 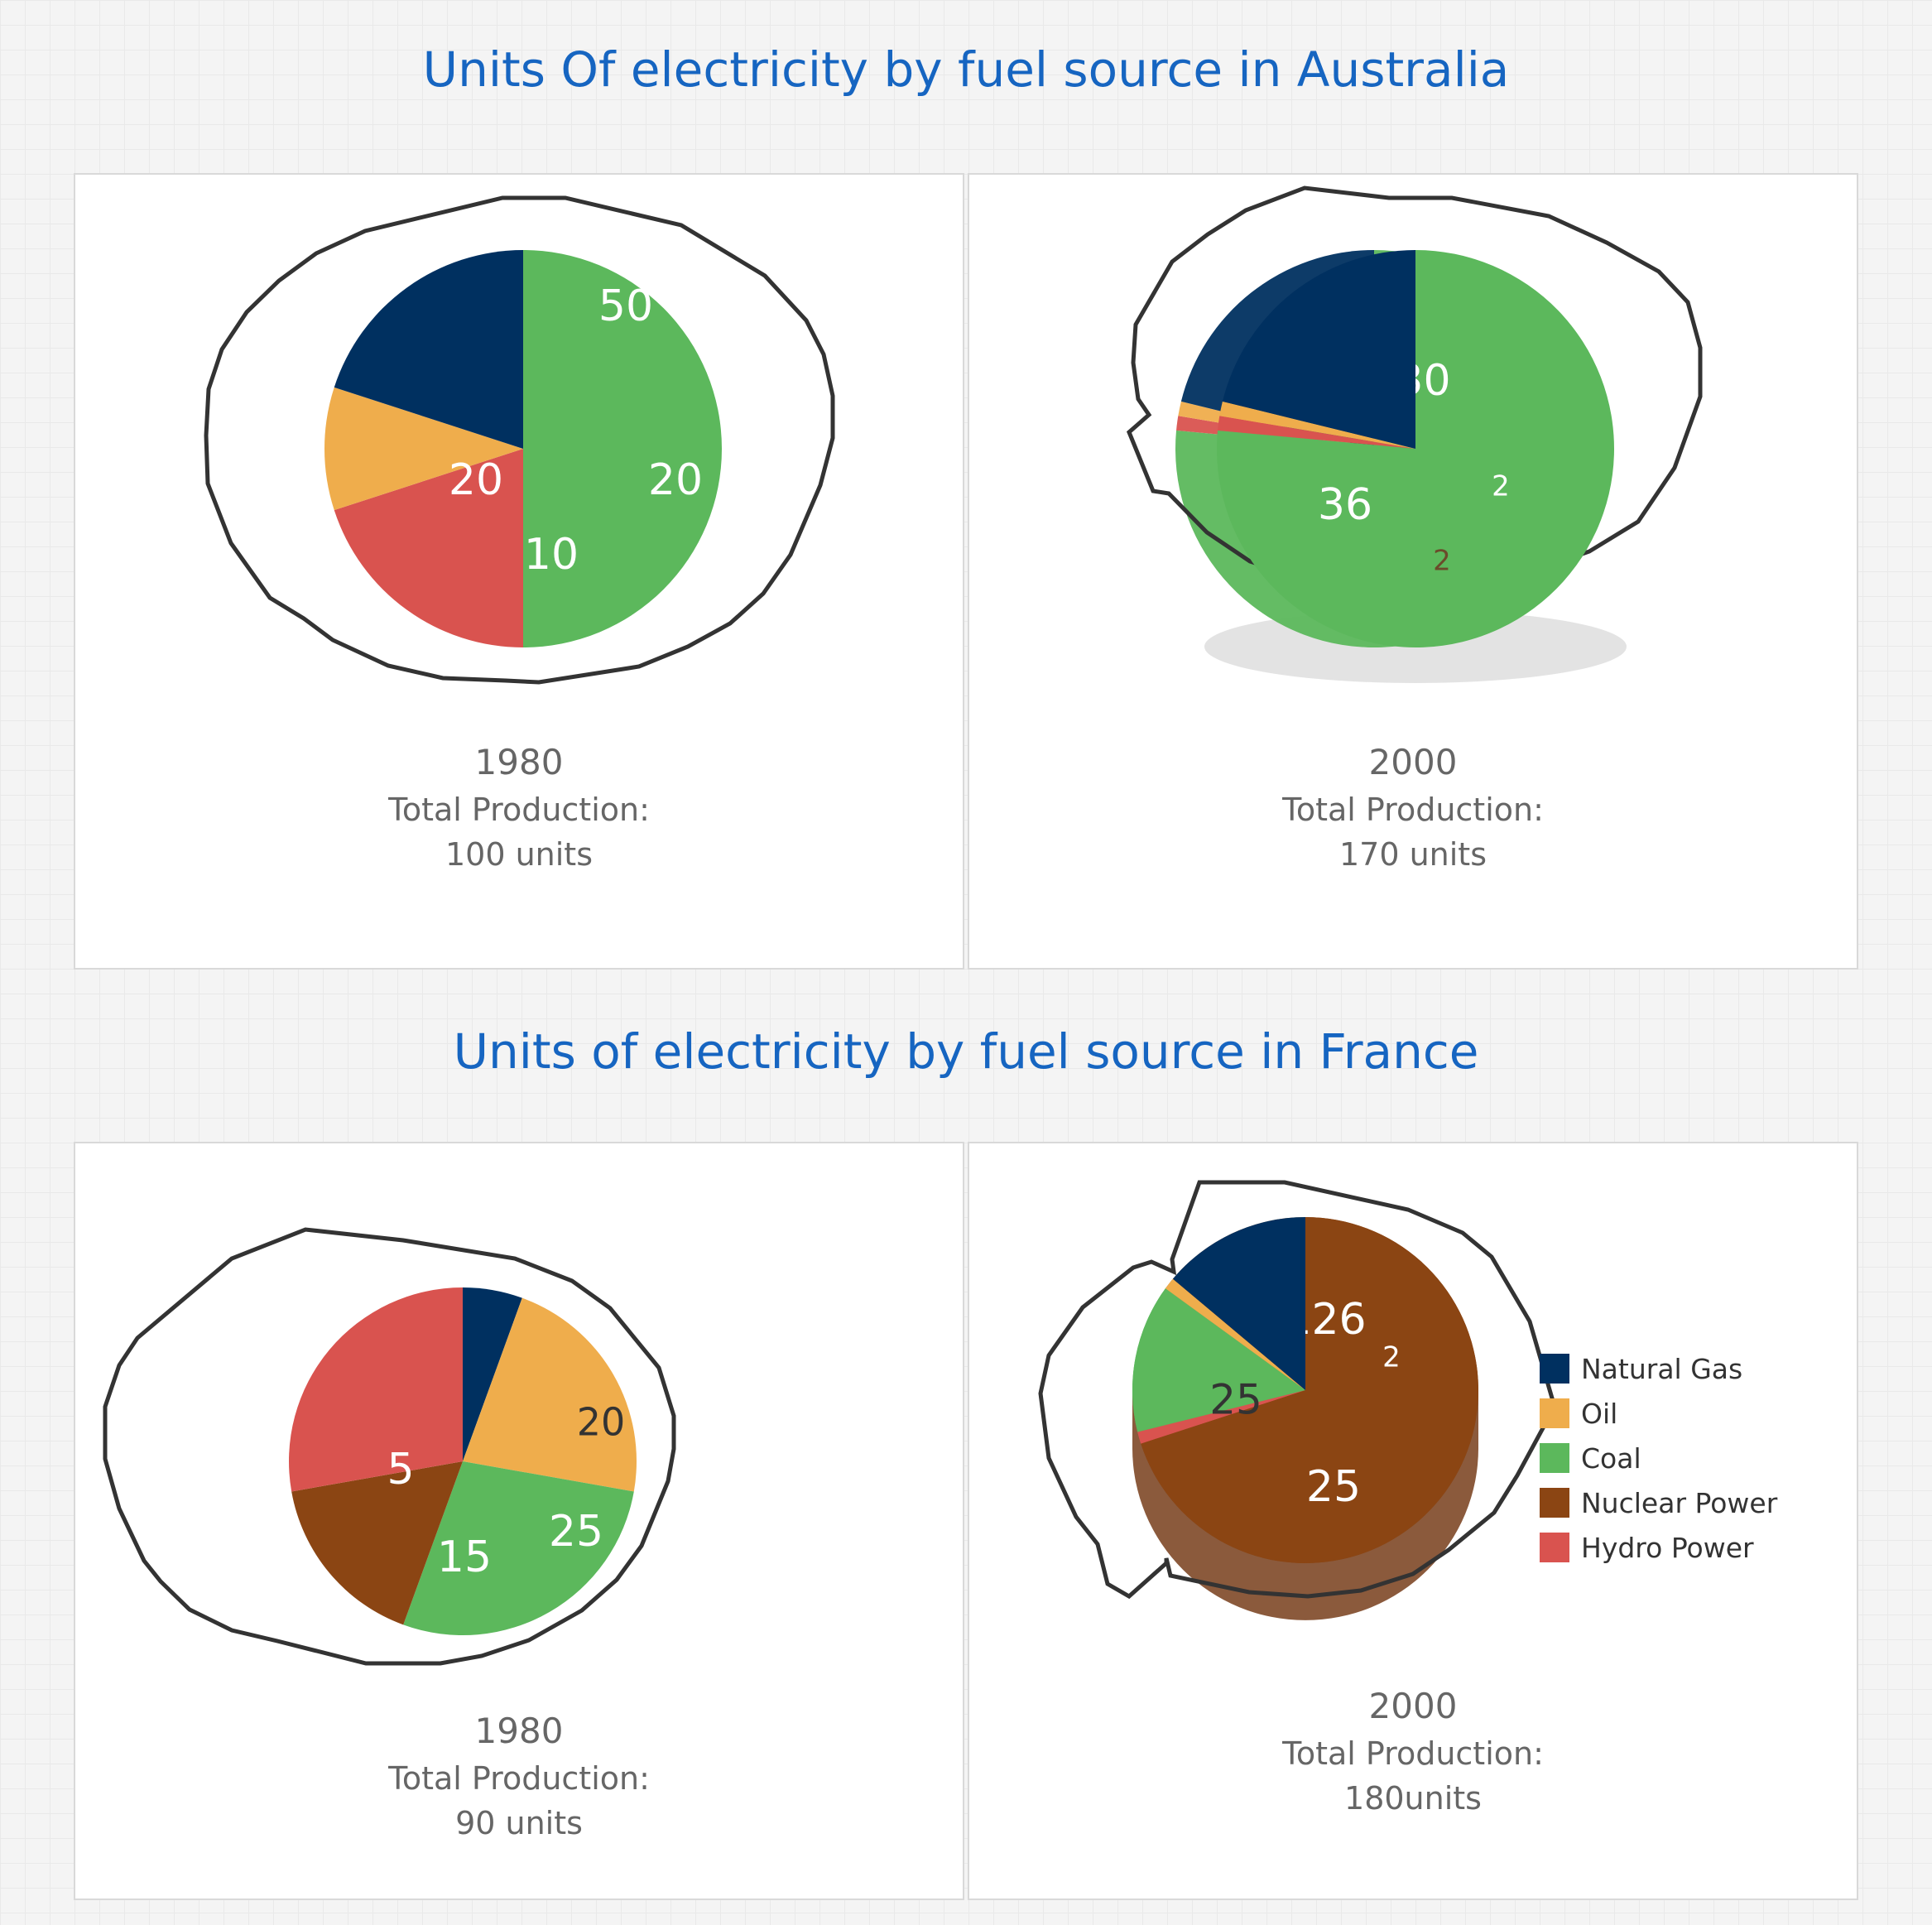 I want to click on australia-map-outline, so click(x=519, y=440).